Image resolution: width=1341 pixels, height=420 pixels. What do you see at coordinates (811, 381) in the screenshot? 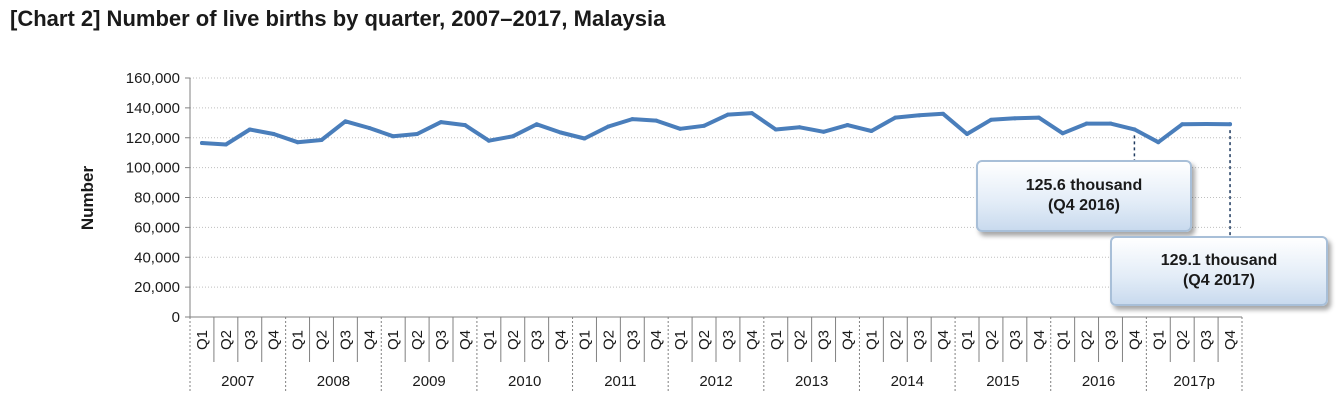
I see `x-year-label: 2013` at bounding box center [811, 381].